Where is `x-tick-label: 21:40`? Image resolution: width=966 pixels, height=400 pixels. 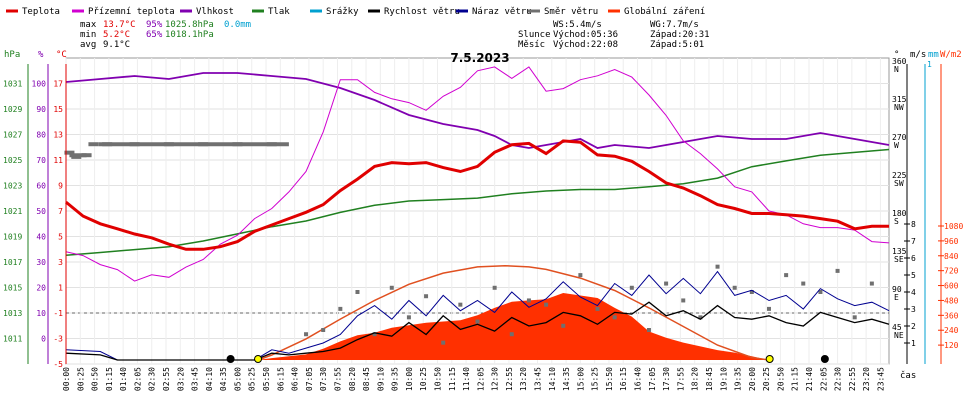
x-tick-label: 21:40 is located at coordinates (809, 379).